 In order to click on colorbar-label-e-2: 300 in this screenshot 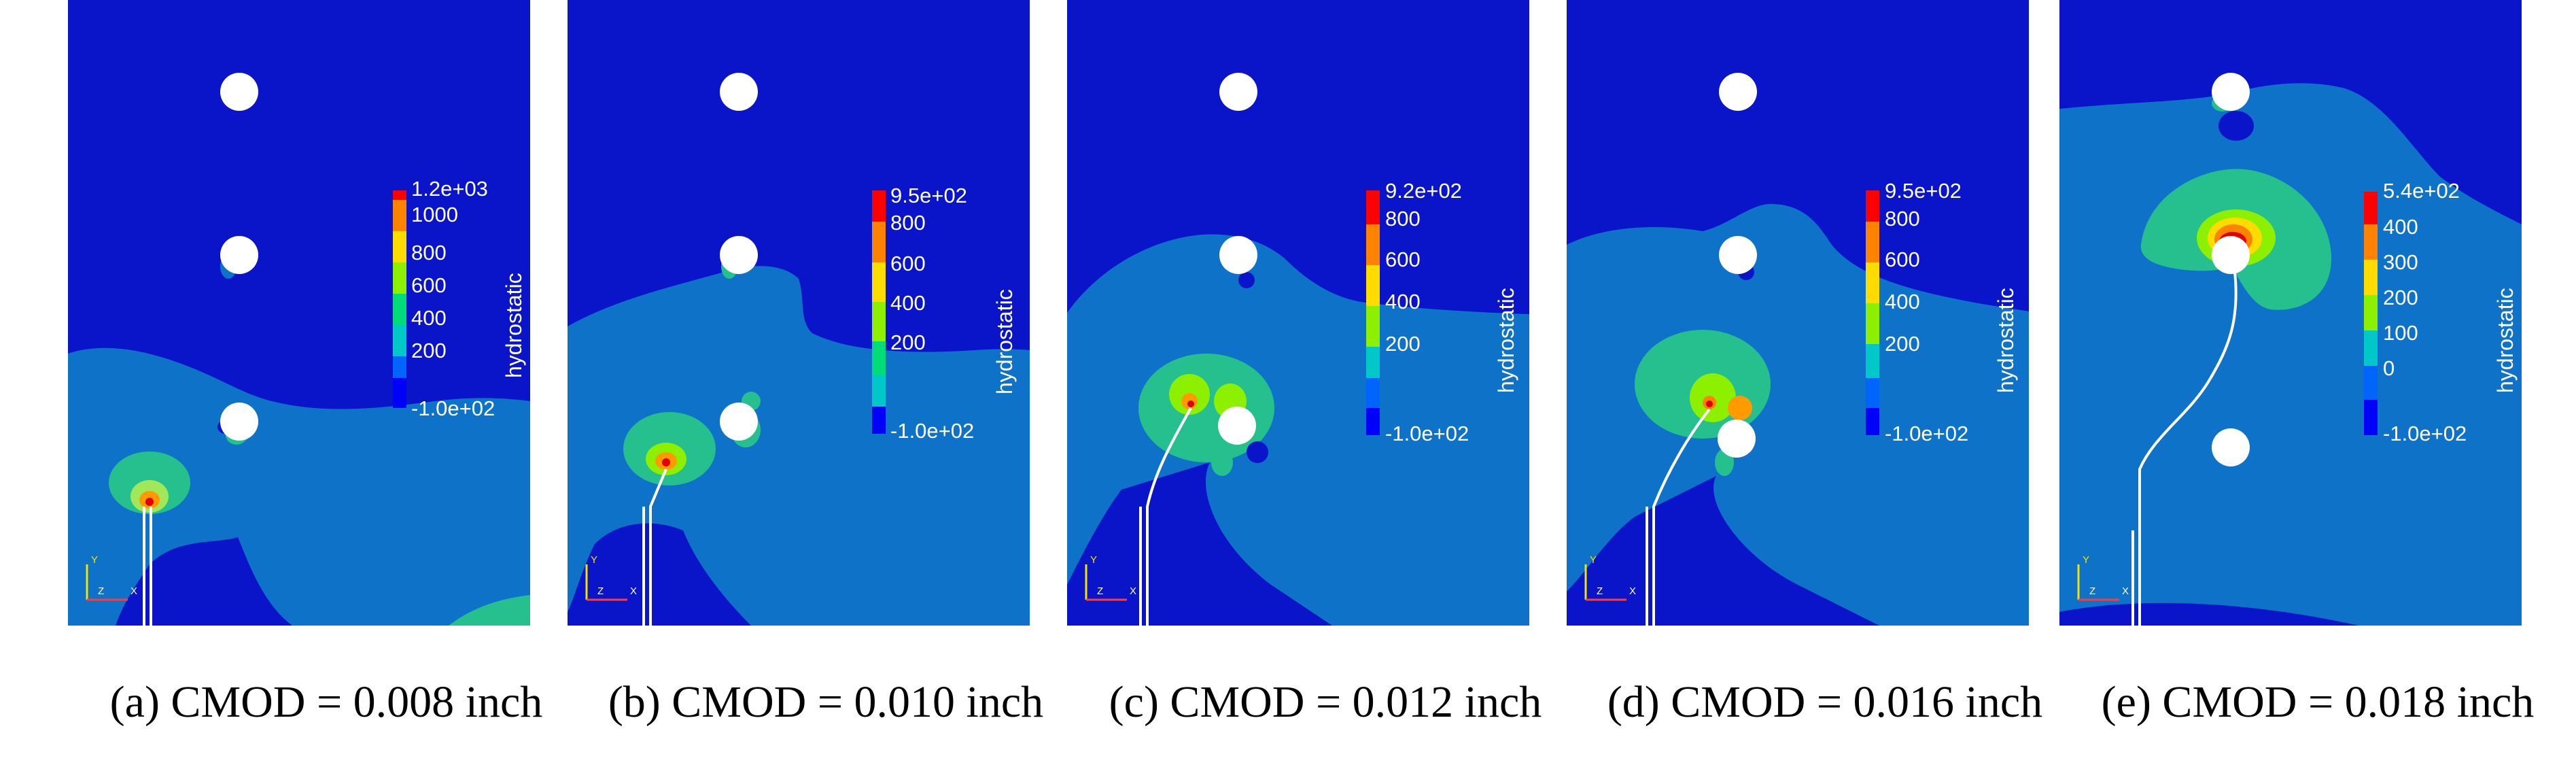, I will do `click(2400, 262)`.